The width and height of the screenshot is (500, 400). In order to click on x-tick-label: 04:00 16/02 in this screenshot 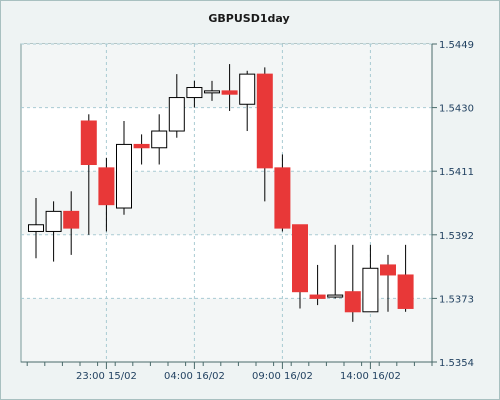, I will do `click(194, 376)`.